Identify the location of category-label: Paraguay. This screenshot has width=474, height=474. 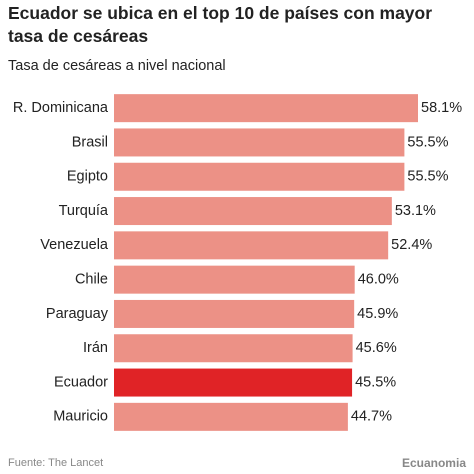
(77, 314).